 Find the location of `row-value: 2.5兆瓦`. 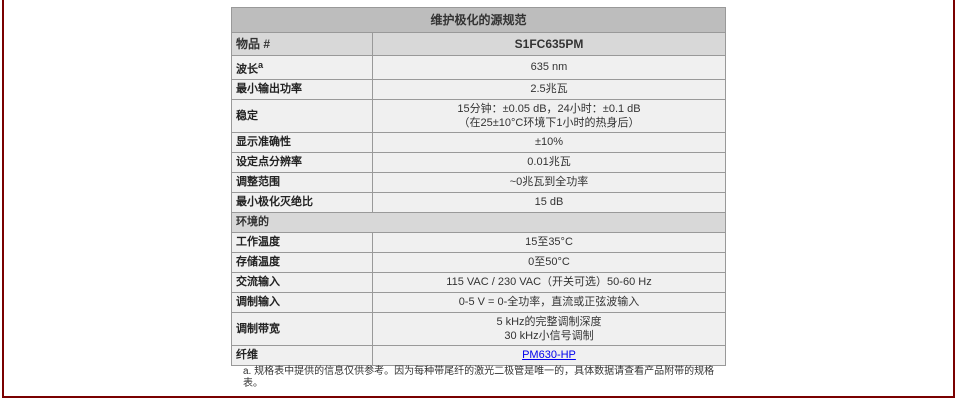

row-value: 2.5兆瓦 is located at coordinates (549, 89).